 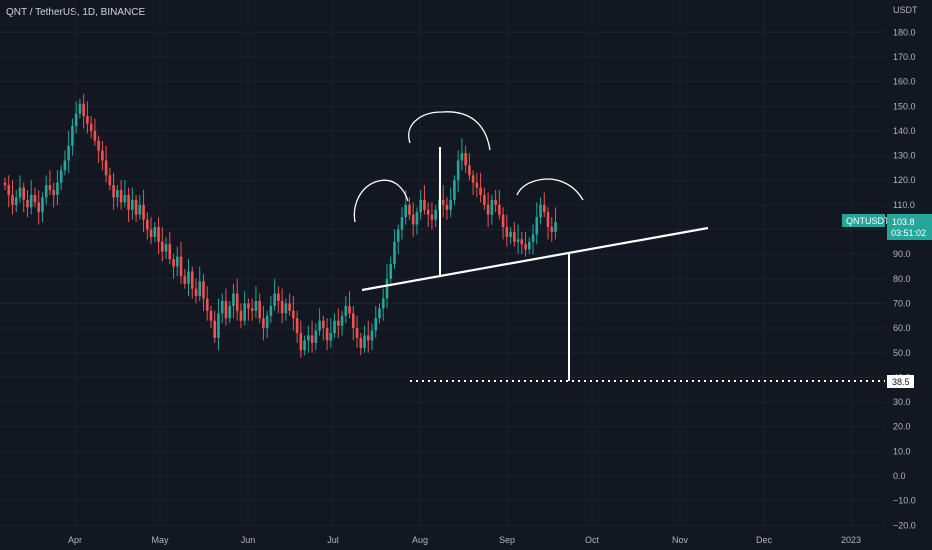 What do you see at coordinates (904, 57) in the screenshot?
I see `y-tick-label: 170.0` at bounding box center [904, 57].